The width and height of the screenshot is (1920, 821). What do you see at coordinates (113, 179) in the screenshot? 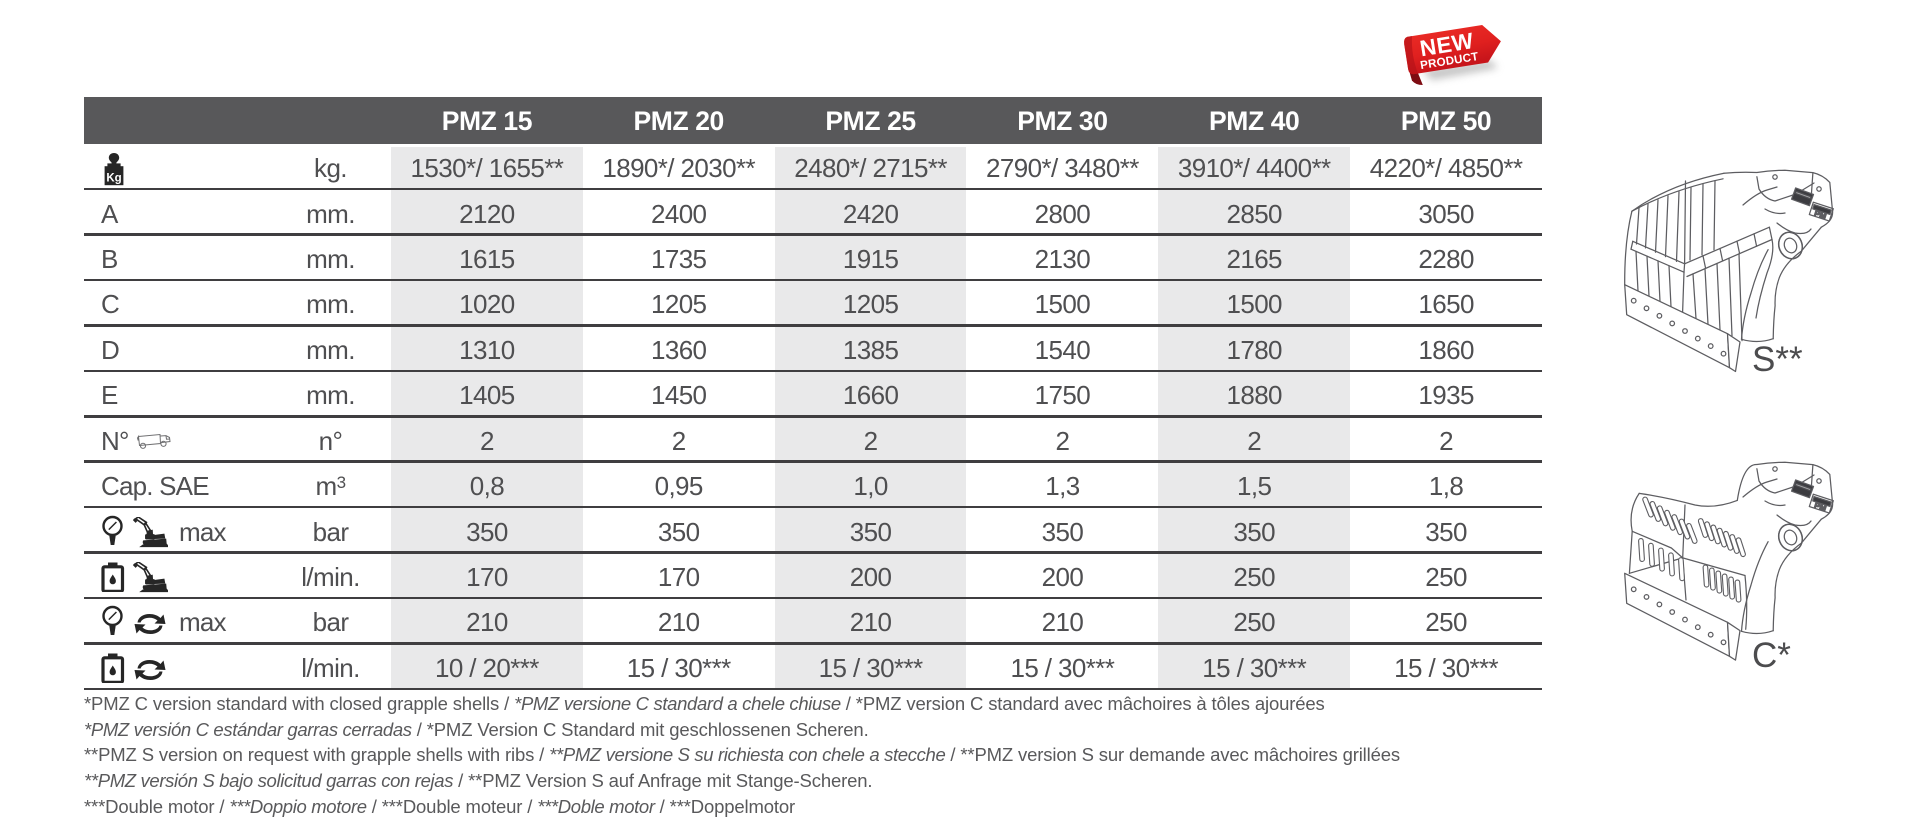
I see `svg-text: Kg` at bounding box center [113, 179].